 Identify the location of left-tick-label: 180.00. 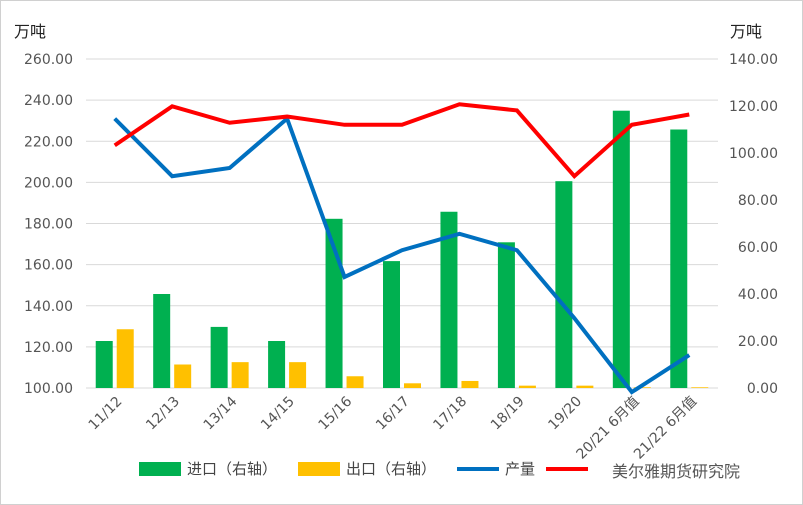
(48, 225).